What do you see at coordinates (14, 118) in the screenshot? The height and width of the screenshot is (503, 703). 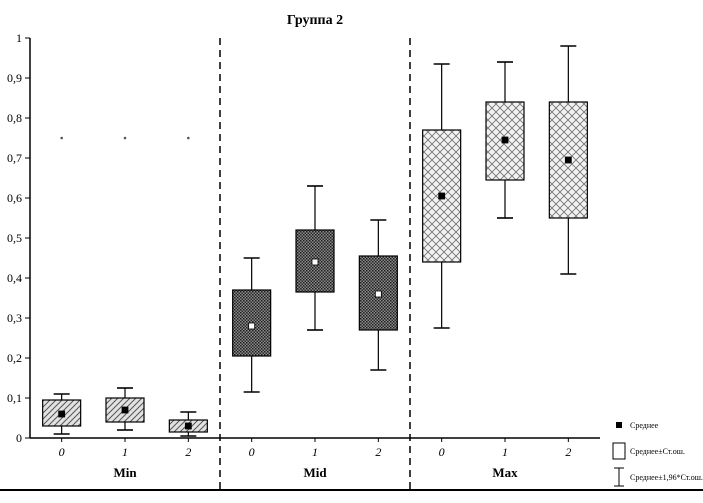 I see `y-tick-label: 0,8` at bounding box center [14, 118].